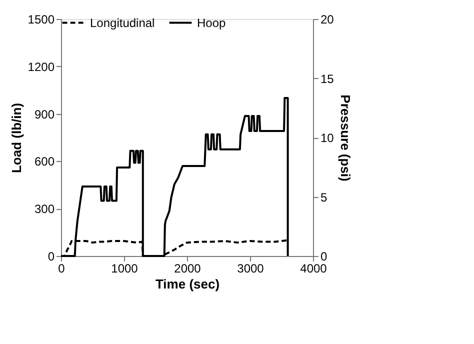 This screenshot has width=474, height=344. I want to click on y-tick-label: 600, so click(44, 161).